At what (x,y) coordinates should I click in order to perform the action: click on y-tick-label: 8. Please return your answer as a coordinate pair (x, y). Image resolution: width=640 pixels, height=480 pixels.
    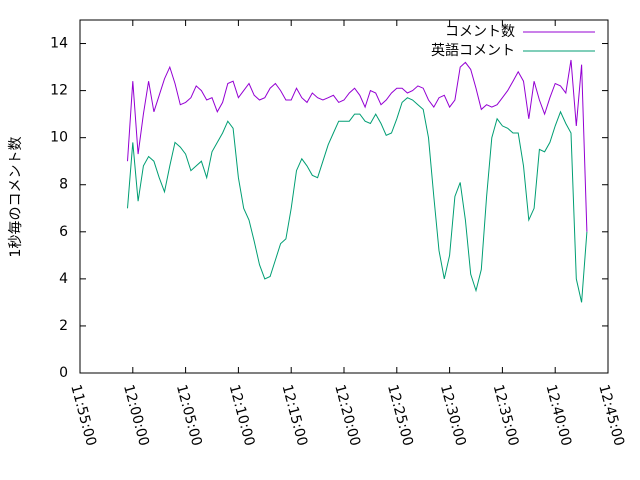
    Looking at the image, I should click on (63, 185).